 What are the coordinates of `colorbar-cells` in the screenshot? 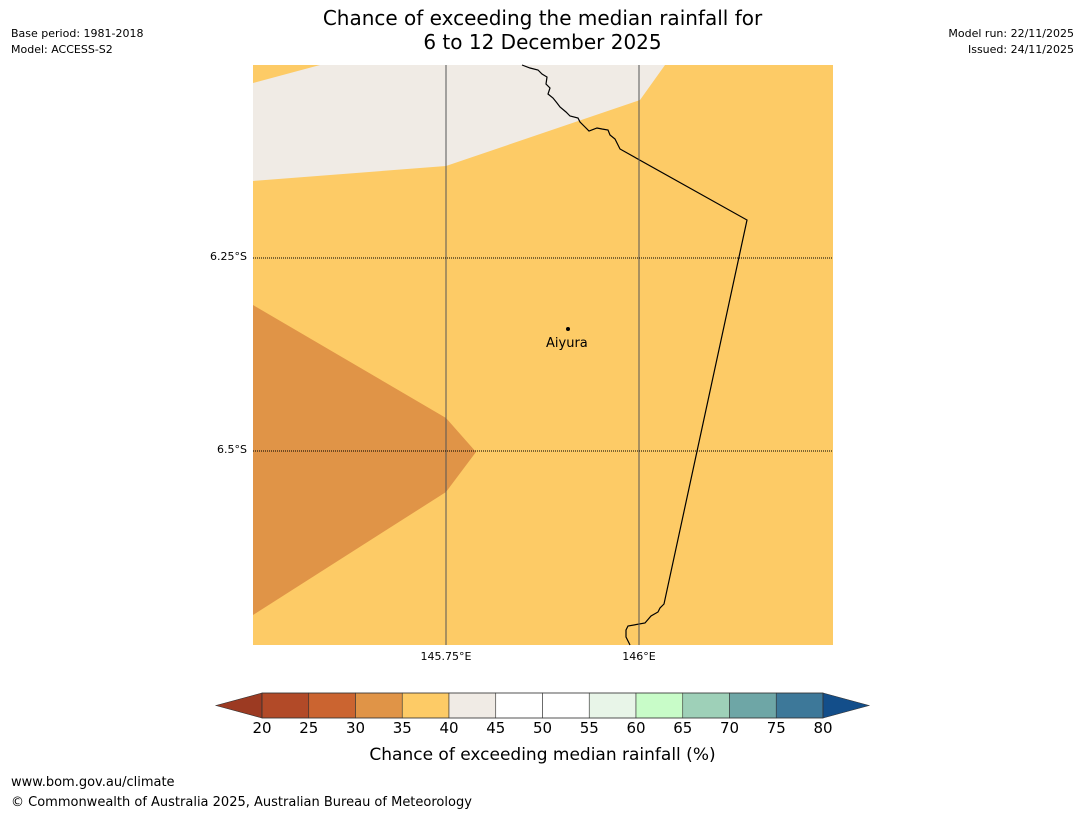 It's located at (542, 705).